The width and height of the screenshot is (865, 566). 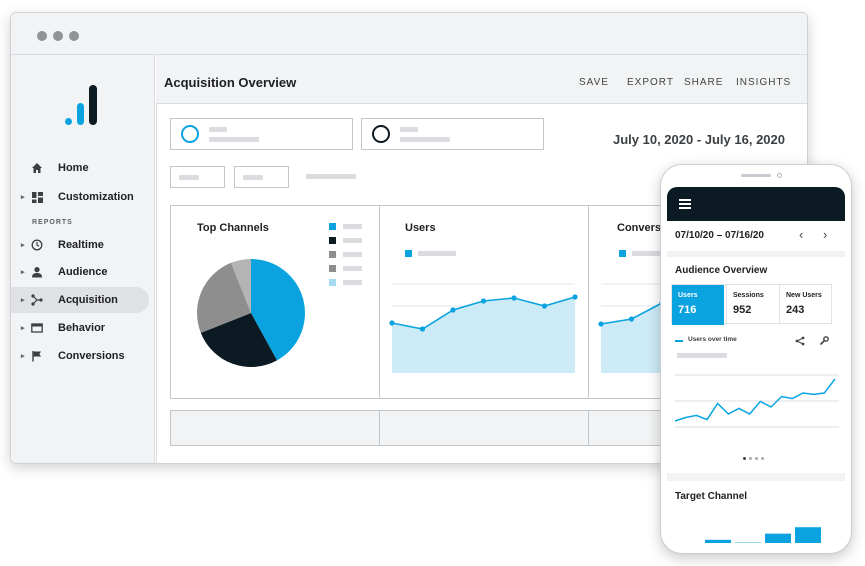 What do you see at coordinates (37, 356) in the screenshot?
I see `flag-icon` at bounding box center [37, 356].